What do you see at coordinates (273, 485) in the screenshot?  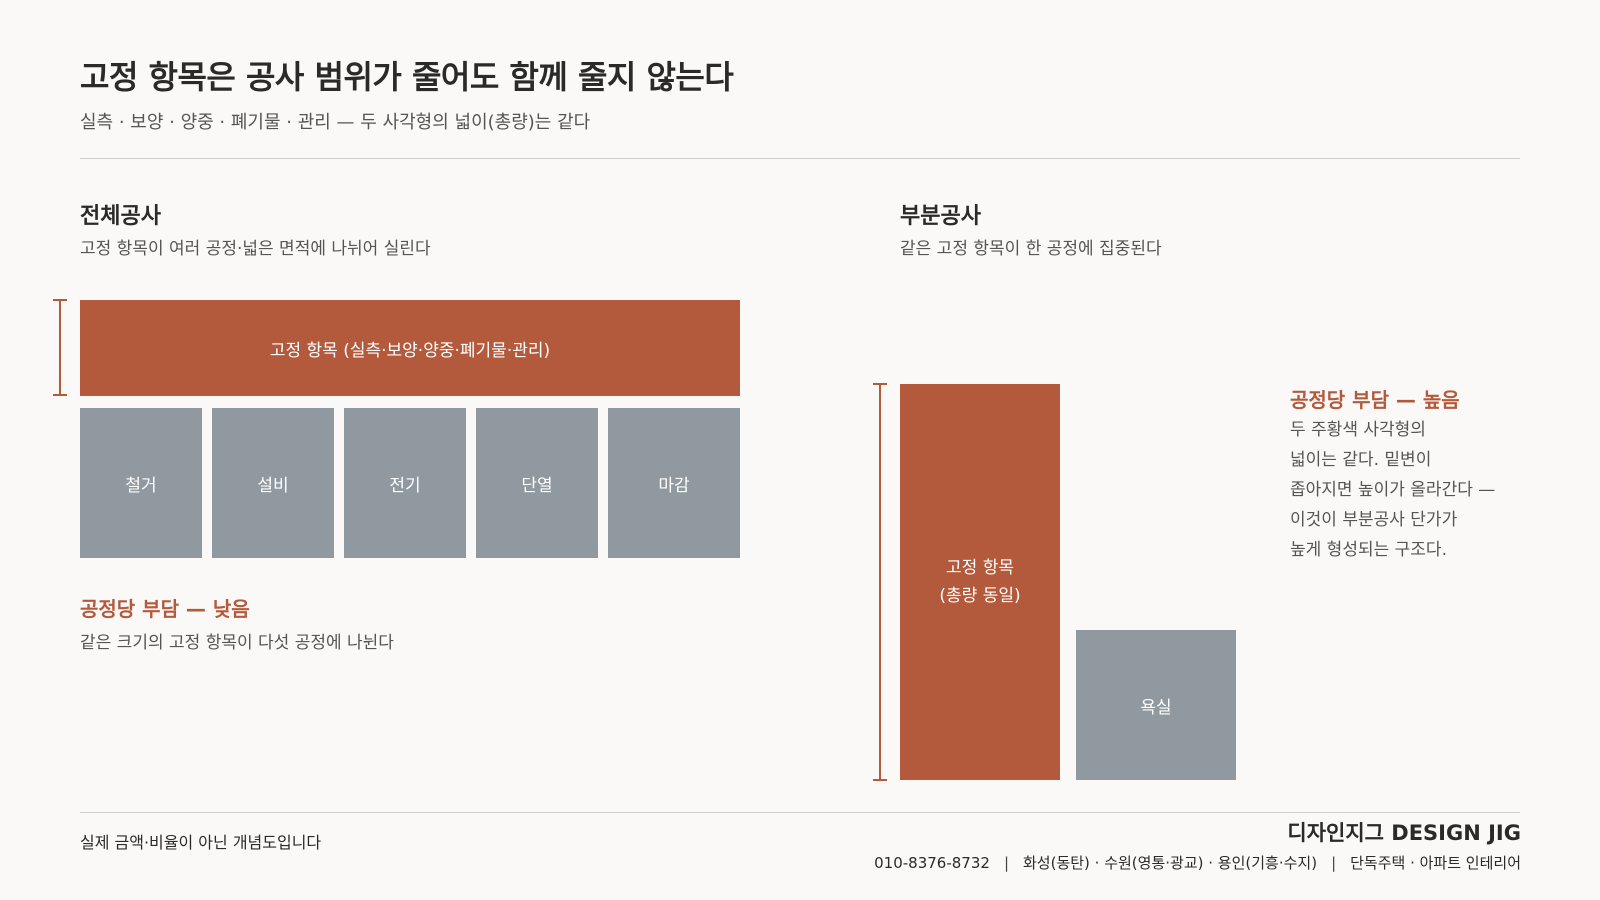 I see `stage-label: 설비` at bounding box center [273, 485].